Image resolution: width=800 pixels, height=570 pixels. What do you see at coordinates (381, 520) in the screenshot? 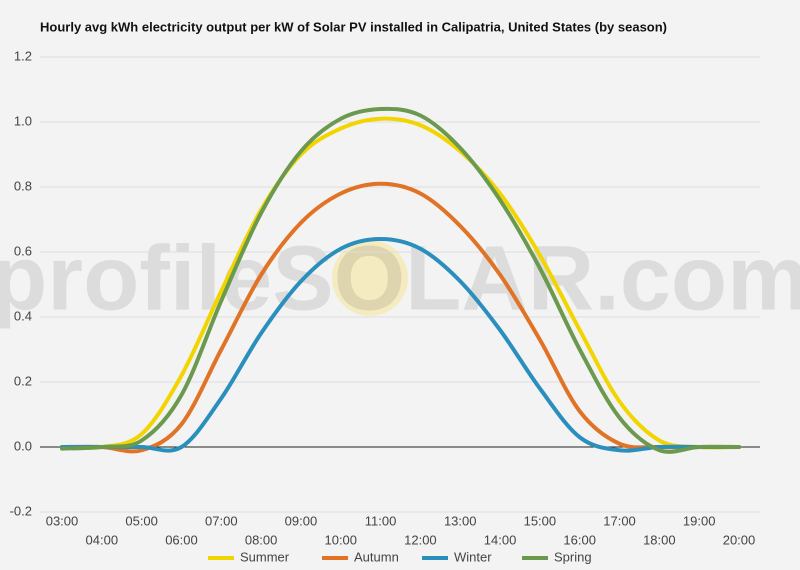
I see `x-tick-label: 11:00` at bounding box center [381, 520].